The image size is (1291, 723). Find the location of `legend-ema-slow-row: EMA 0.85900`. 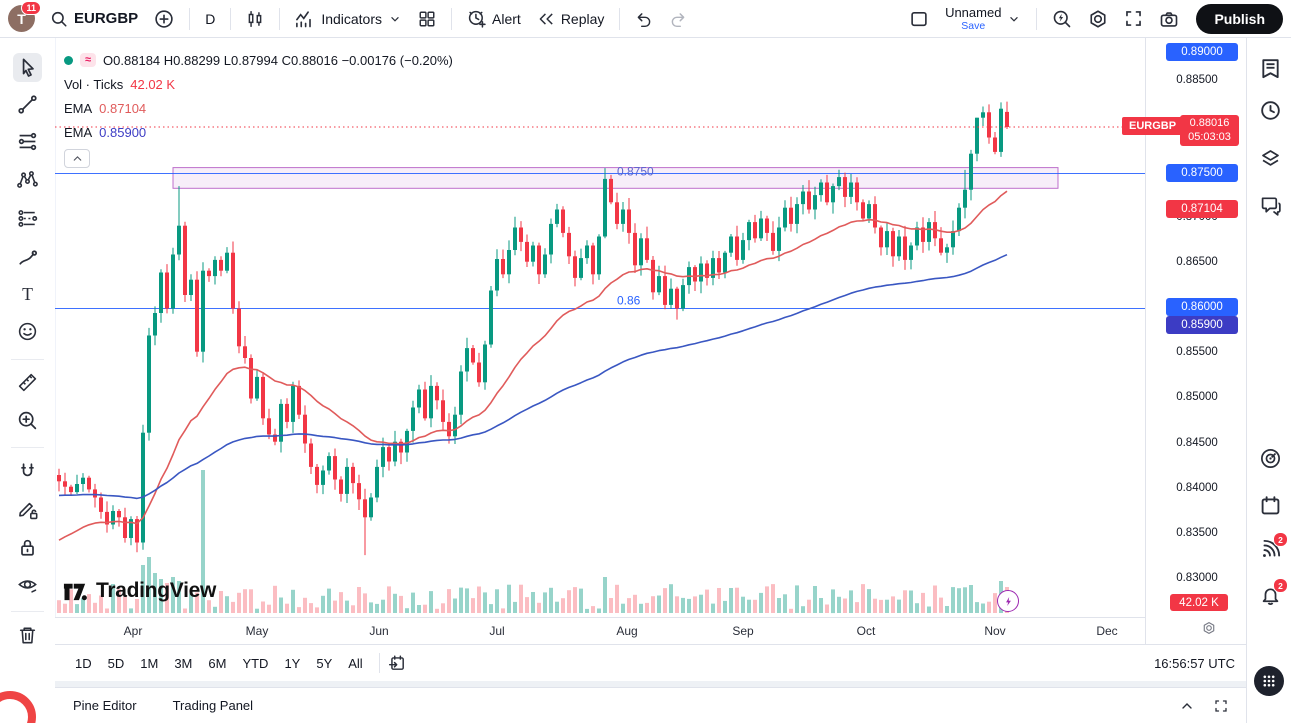

legend-ema-slow-row: EMA 0.85900 is located at coordinates (258, 132).